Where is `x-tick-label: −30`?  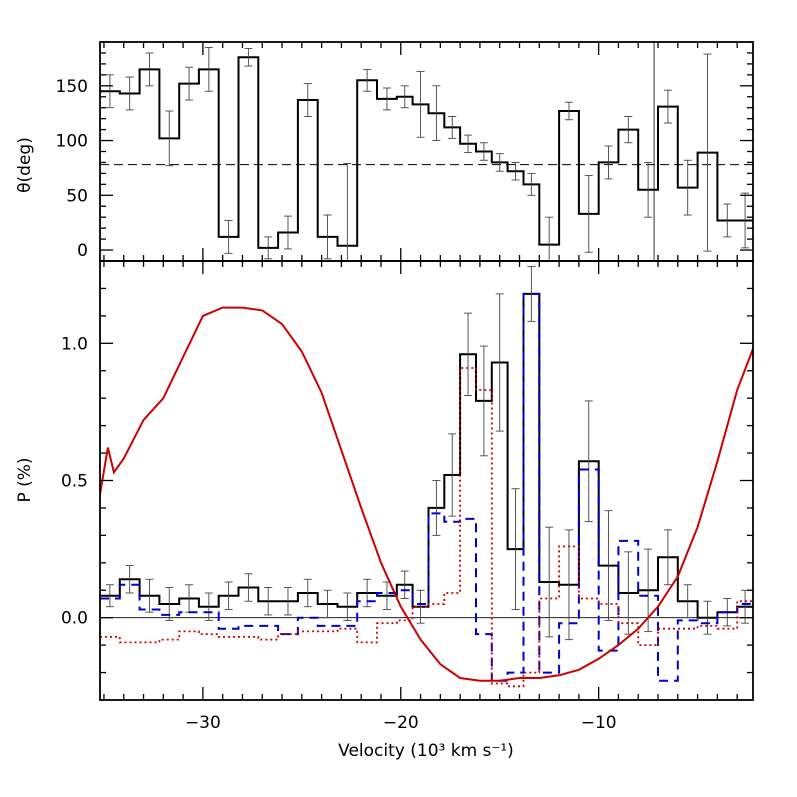 x-tick-label: −30 is located at coordinates (203, 723).